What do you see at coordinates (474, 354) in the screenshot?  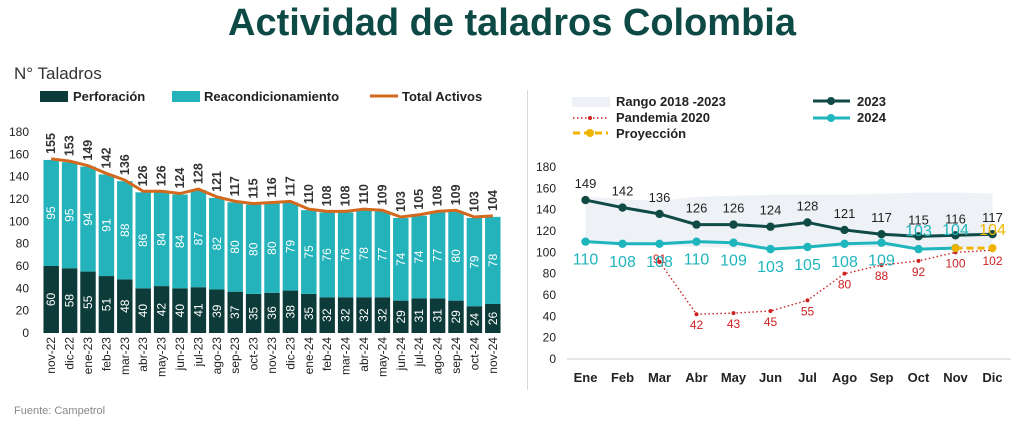 I see `x-tick-label: oct-24` at bounding box center [474, 354].